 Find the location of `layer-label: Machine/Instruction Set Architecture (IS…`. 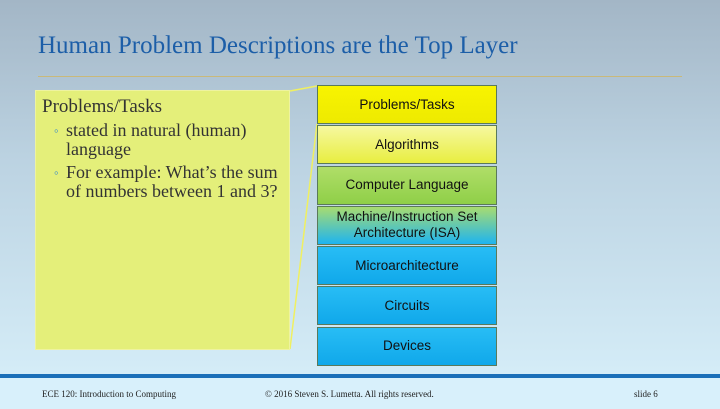

layer-label: Machine/Instruction Set Architecture (IS… is located at coordinates (407, 225).